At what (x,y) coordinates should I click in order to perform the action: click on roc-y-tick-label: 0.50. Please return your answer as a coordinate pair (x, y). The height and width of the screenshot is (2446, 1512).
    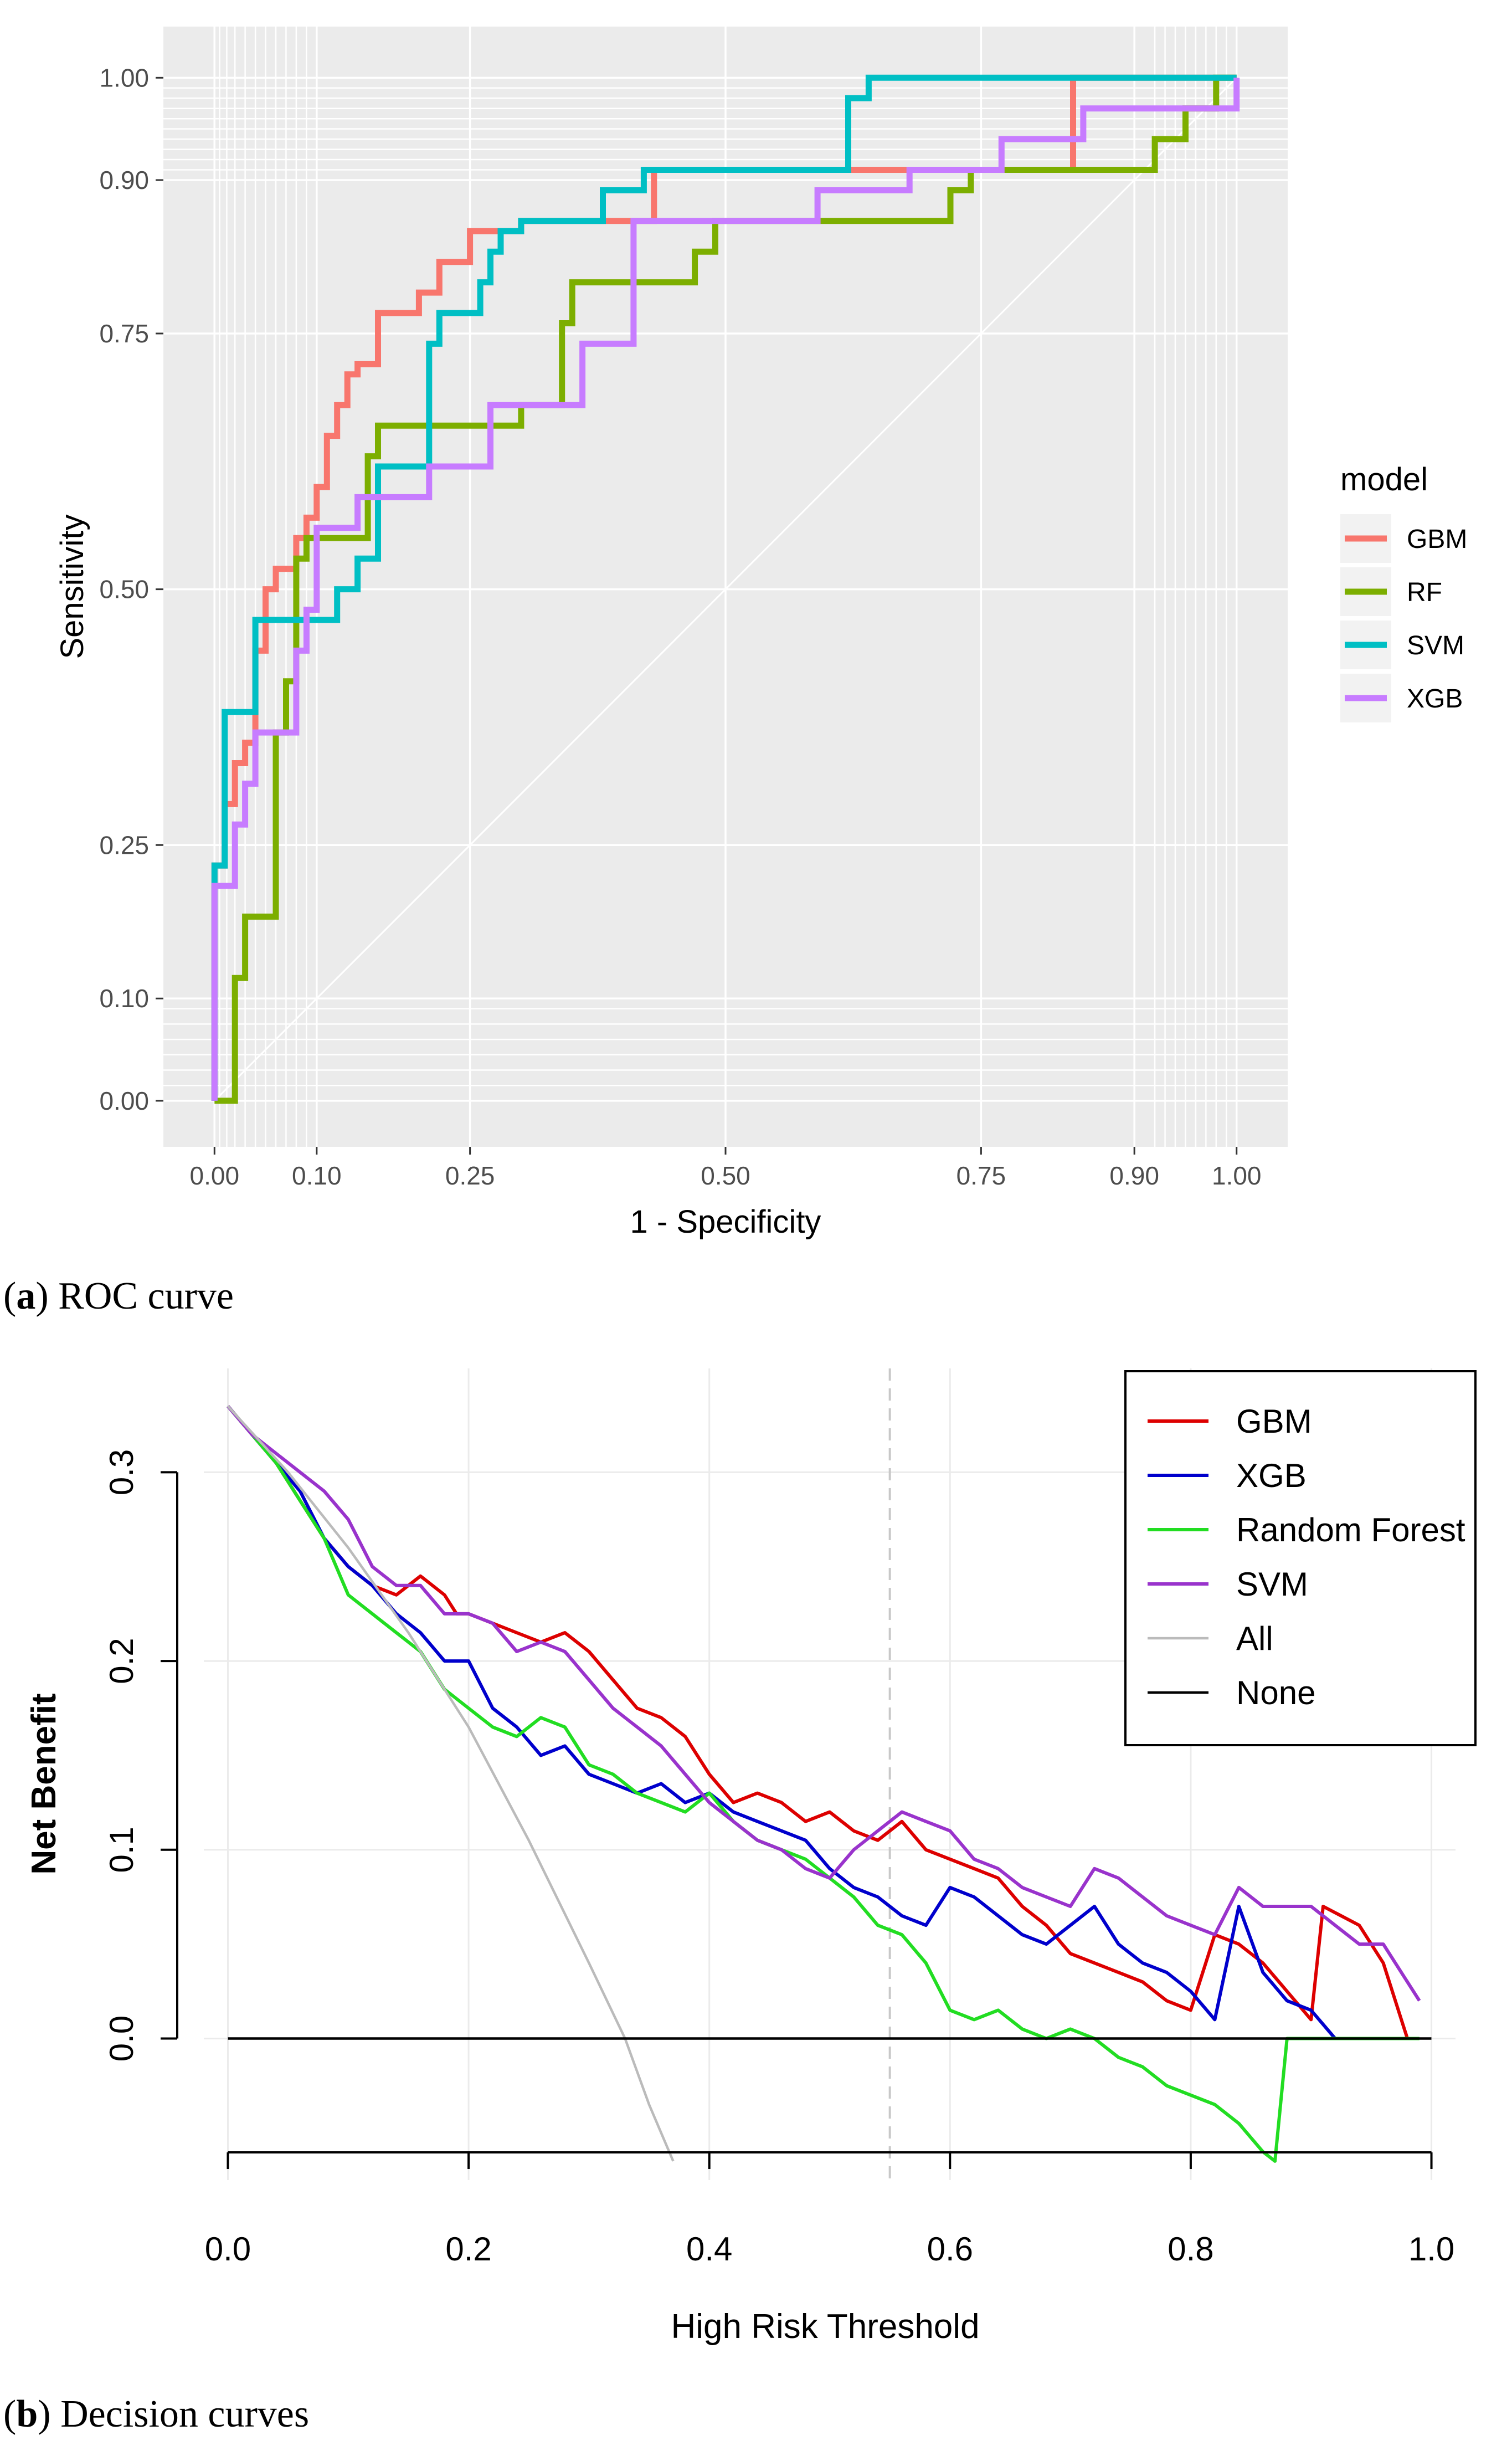
    Looking at the image, I should click on (124, 589).